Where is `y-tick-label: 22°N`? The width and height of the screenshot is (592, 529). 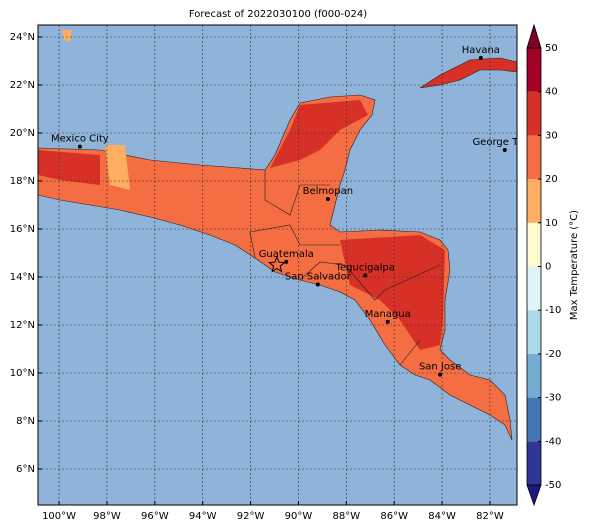
y-tick-label: 22°N is located at coordinates (22, 85).